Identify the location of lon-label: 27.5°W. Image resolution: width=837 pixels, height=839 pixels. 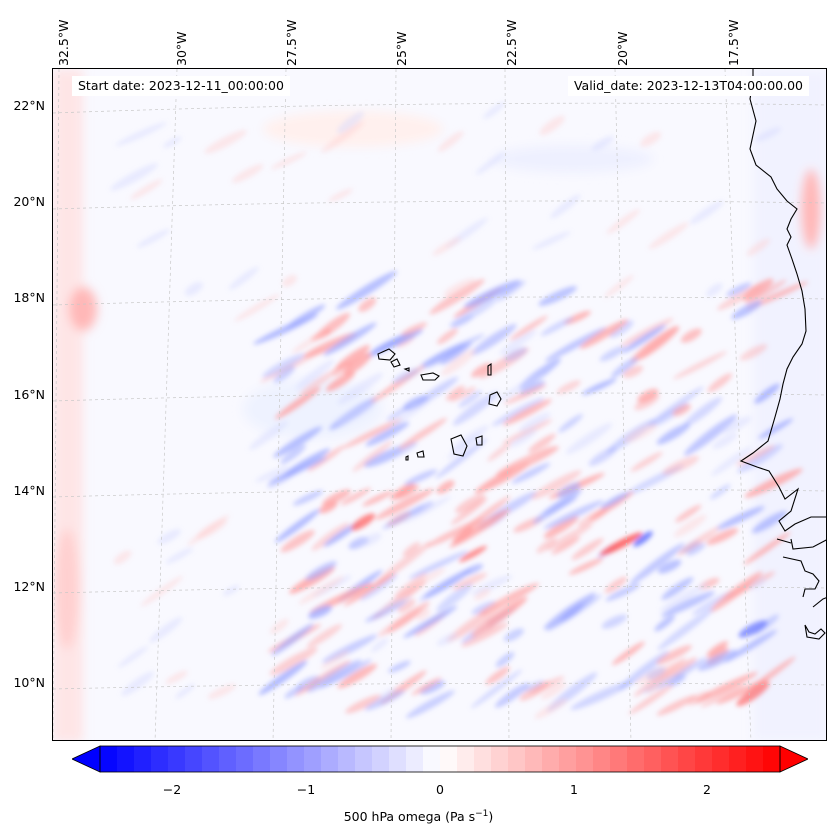
(291, 42).